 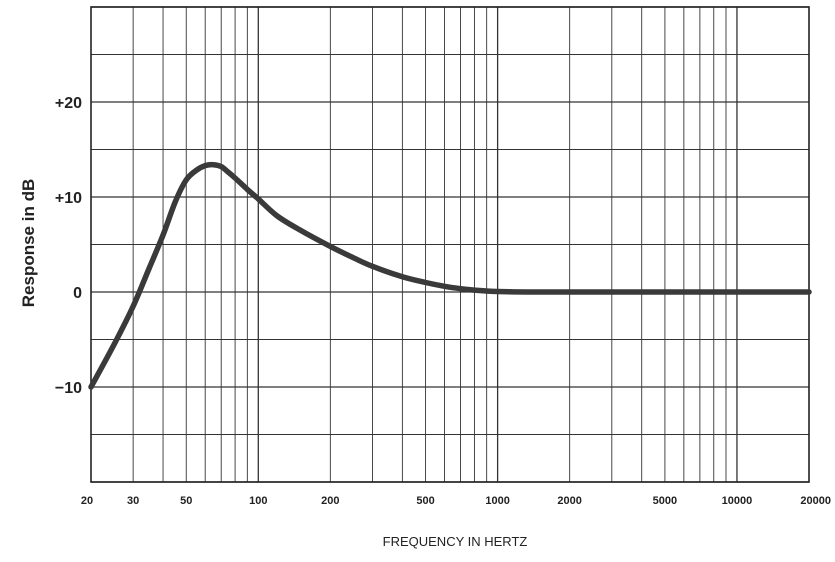 What do you see at coordinates (330, 501) in the screenshot?
I see `x-tick-label: 200` at bounding box center [330, 501].